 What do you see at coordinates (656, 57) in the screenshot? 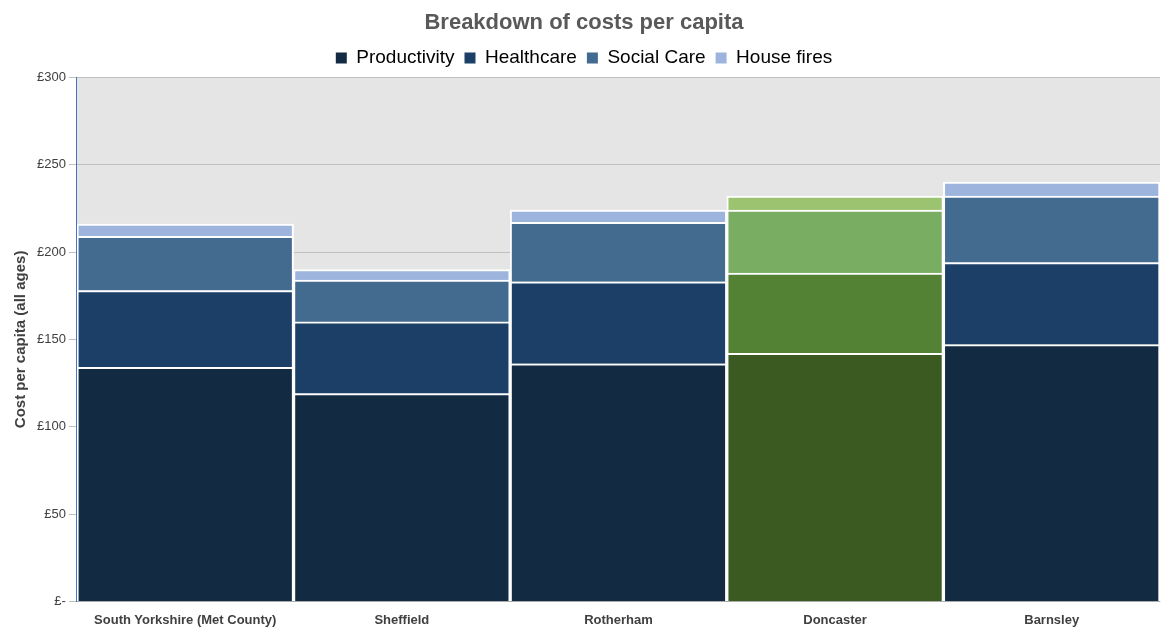
I see `legend-label: Social Care` at bounding box center [656, 57].